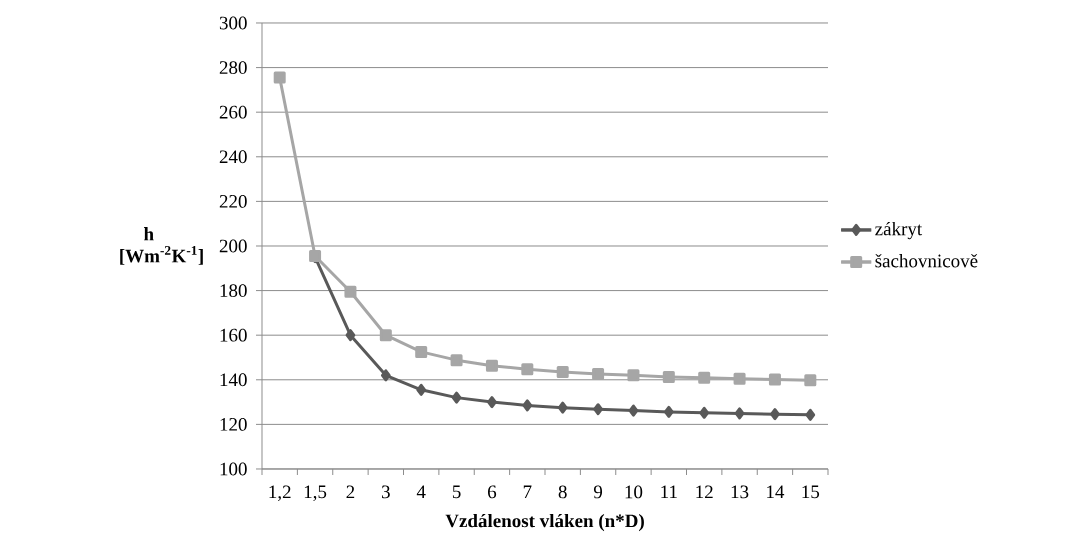 This screenshot has width=1074, height=553. I want to click on y-tick-label: 200, so click(233, 246).